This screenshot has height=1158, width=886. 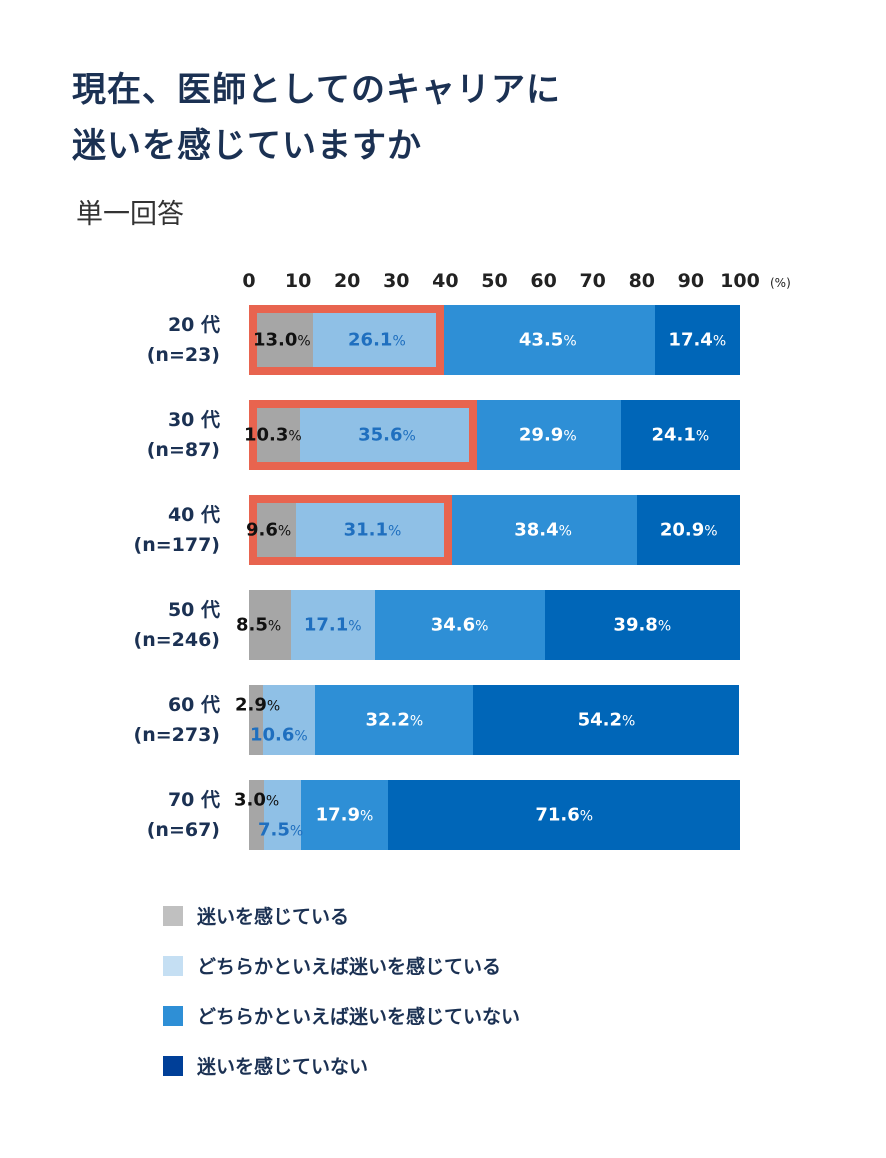 I want to click on data-label: 17.4%, so click(x=697, y=340).